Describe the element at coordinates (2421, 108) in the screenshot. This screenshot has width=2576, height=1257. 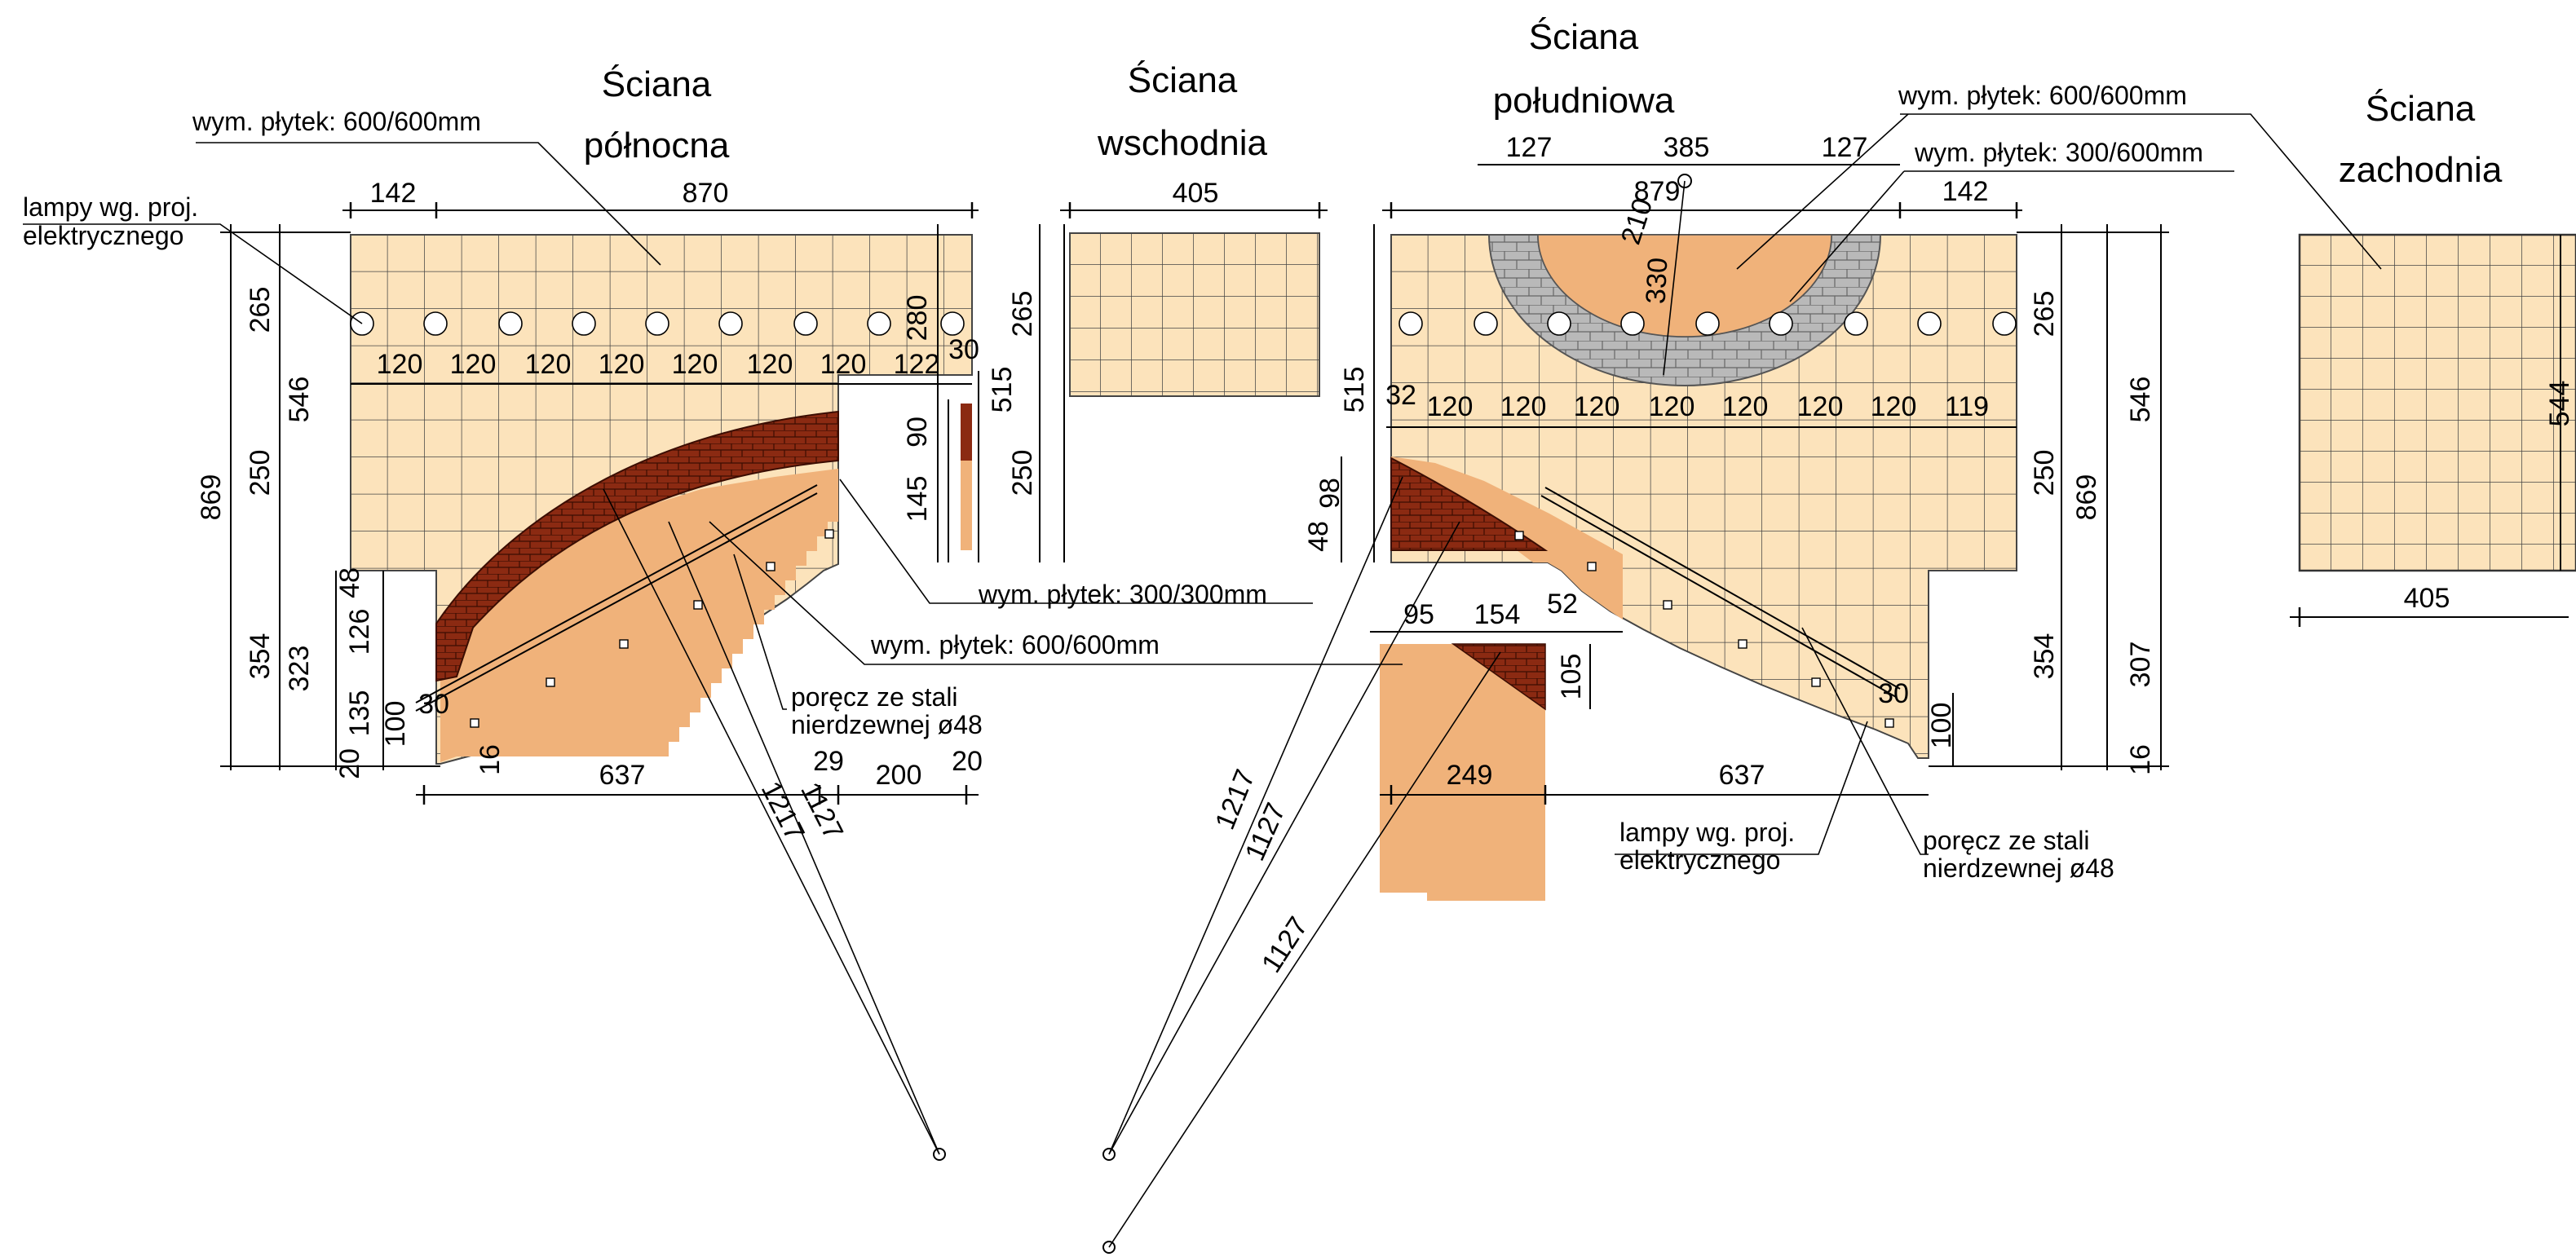
I see `west-title-line1: Ściana` at that location.